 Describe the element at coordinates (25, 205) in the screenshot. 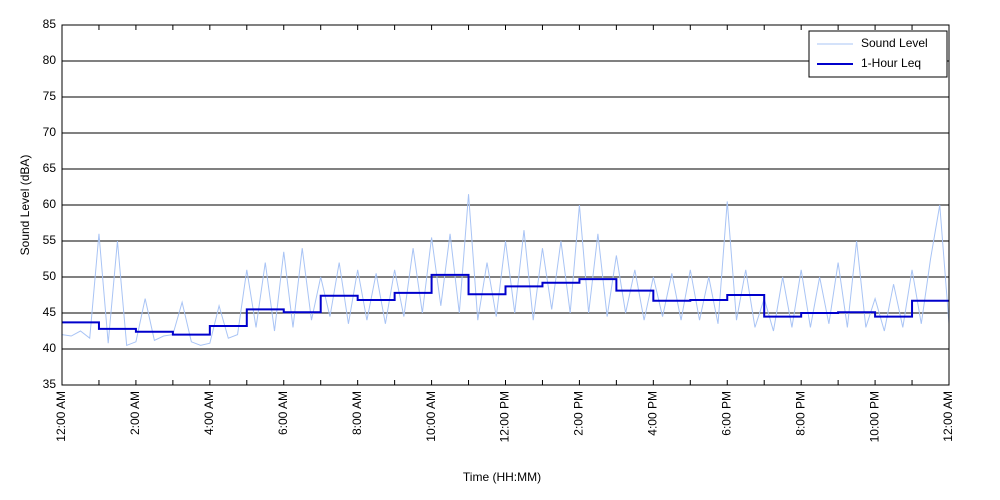

I see `y-axis-label: Sound Level (dBA)` at that location.